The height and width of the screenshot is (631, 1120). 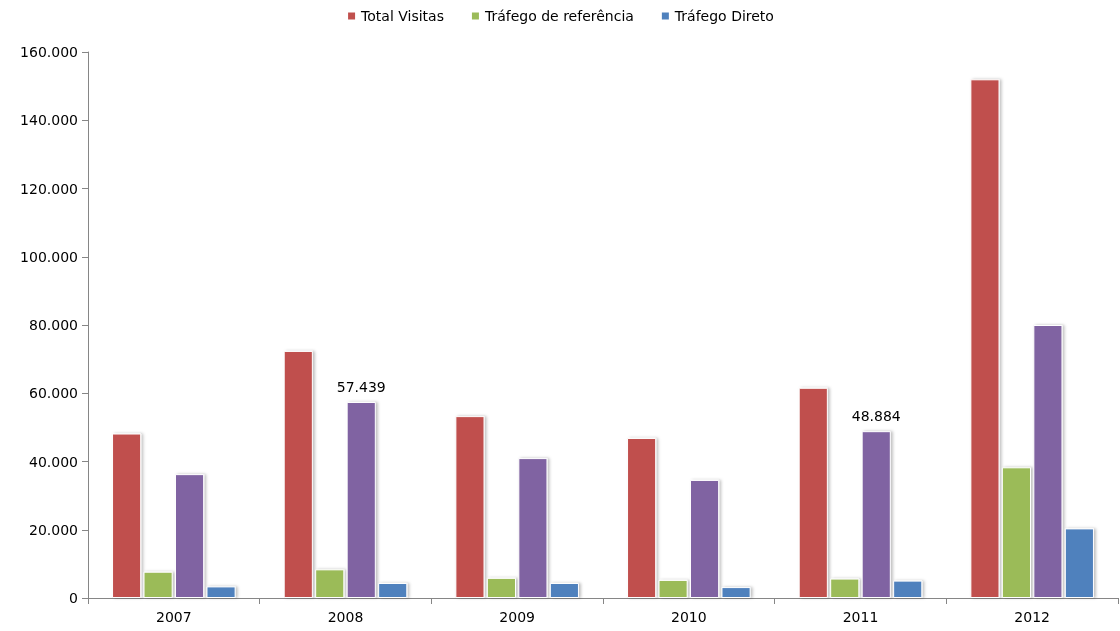 I want to click on y-tick-label: 60.000, so click(x=53, y=393).